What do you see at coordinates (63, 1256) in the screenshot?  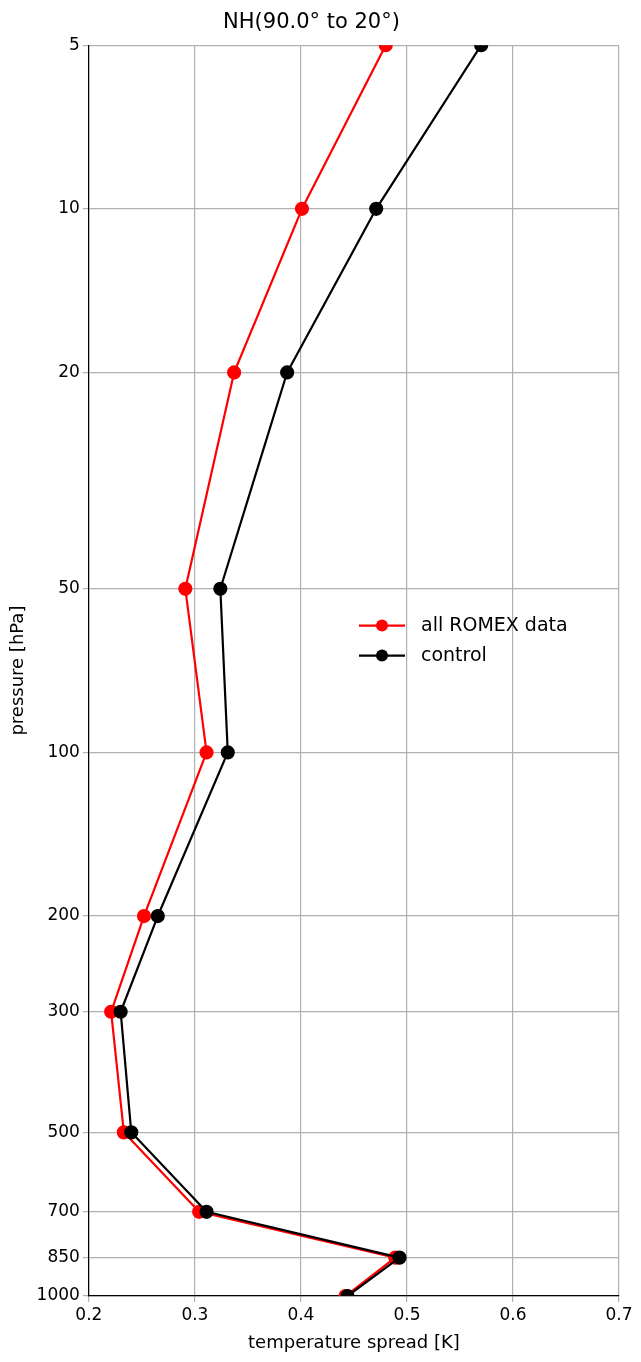 I see `y-tick-label: 850` at bounding box center [63, 1256].